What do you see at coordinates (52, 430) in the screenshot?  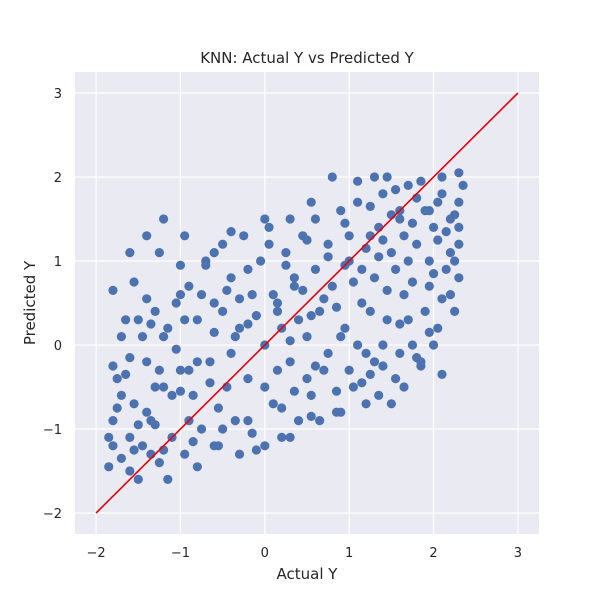 I see `y-tick-label: −1` at bounding box center [52, 430].